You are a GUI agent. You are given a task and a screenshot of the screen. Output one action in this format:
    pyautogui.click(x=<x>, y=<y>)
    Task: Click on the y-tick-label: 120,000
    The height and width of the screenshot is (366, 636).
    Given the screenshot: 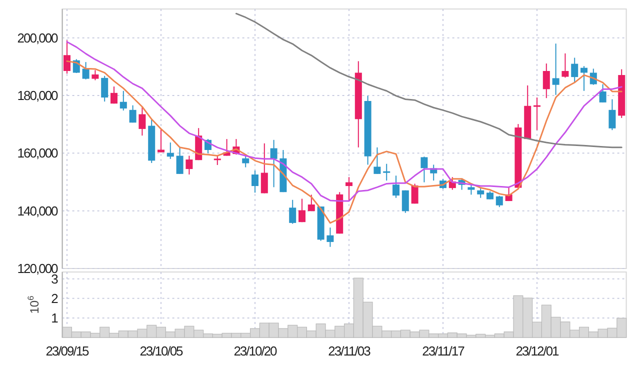 What is the action you would take?
    pyautogui.click(x=37, y=268)
    